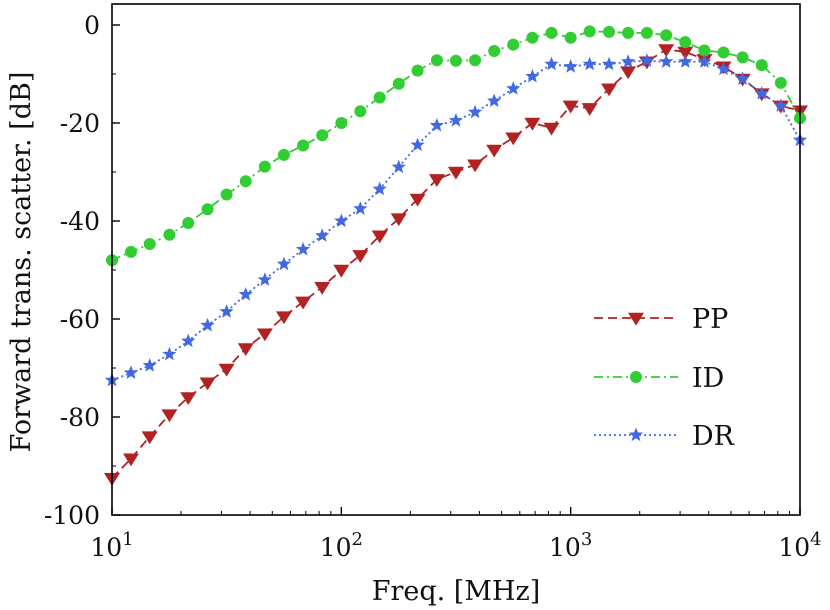 This screenshot has width=830, height=610. I want to click on y-tick-label: -60, so click(80, 319).